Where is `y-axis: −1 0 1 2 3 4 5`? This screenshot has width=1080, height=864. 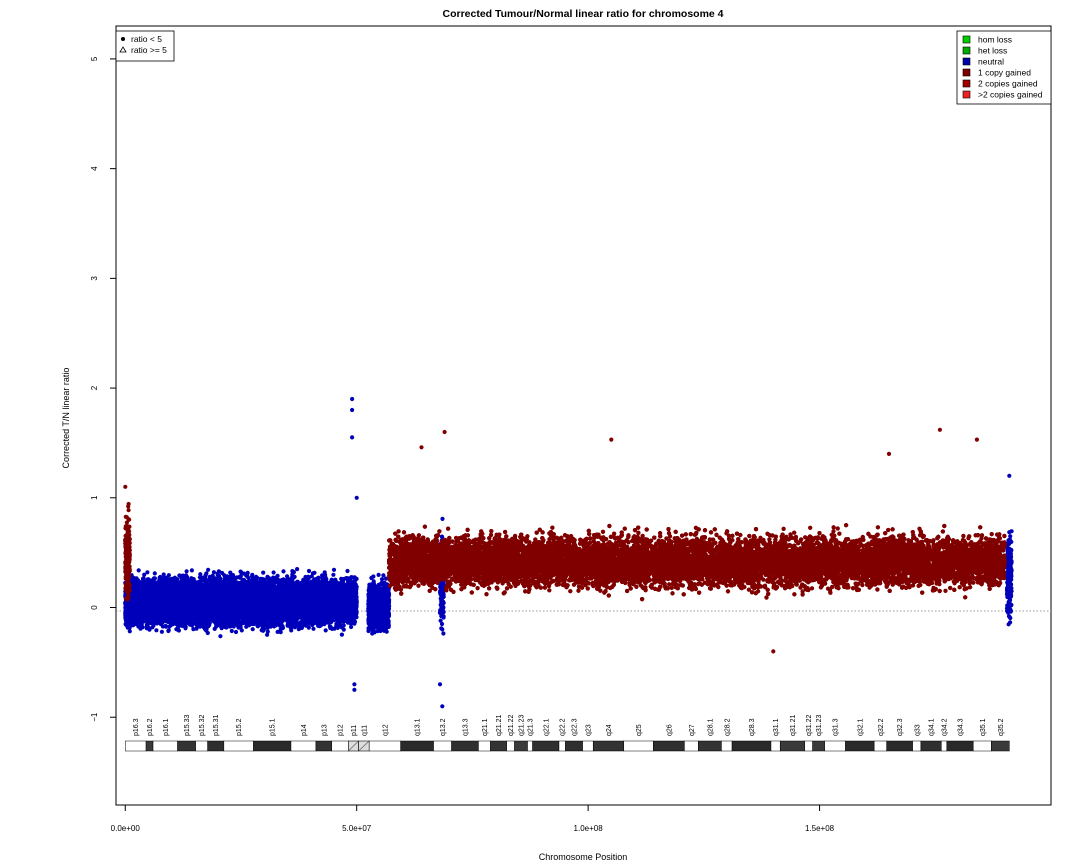 y-axis: −1 0 1 2 3 4 5 is located at coordinates (103, 389).